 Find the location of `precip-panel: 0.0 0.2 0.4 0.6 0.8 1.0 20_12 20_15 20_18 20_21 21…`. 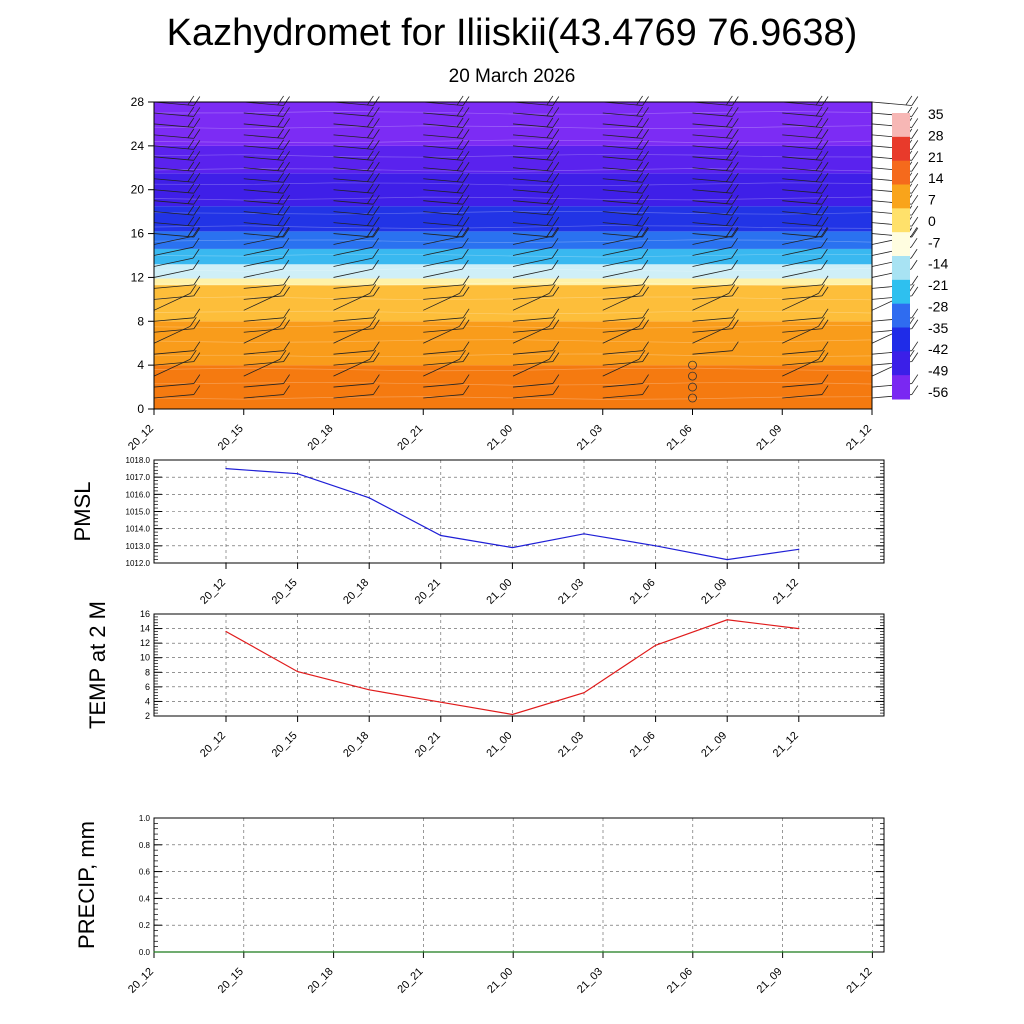

precip-panel: 0.0 0.2 0.4 0.6 0.8 1.0 20_12 20_15 20_18 20_21 21… is located at coordinates (479, 905).